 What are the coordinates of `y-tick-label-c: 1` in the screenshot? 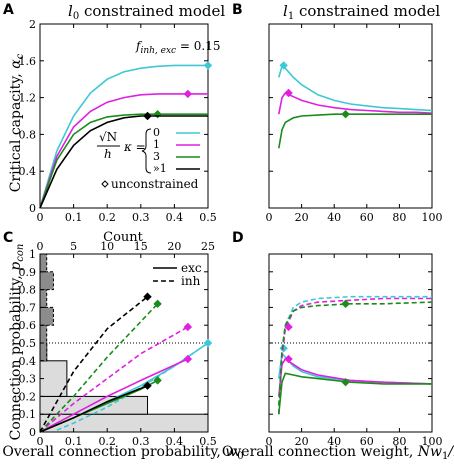 It's located at (32, 254).